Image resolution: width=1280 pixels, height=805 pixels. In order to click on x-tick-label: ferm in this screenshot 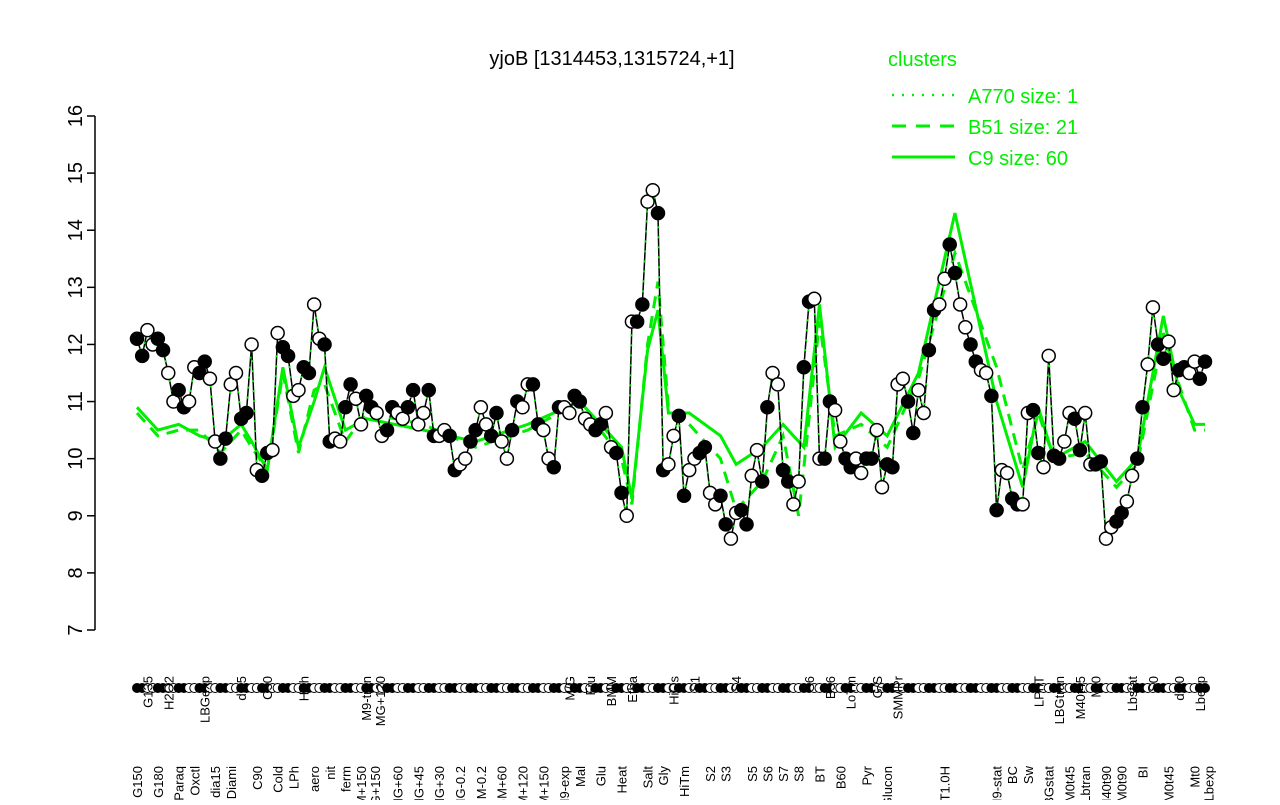, I will do `click(345, 779)`.